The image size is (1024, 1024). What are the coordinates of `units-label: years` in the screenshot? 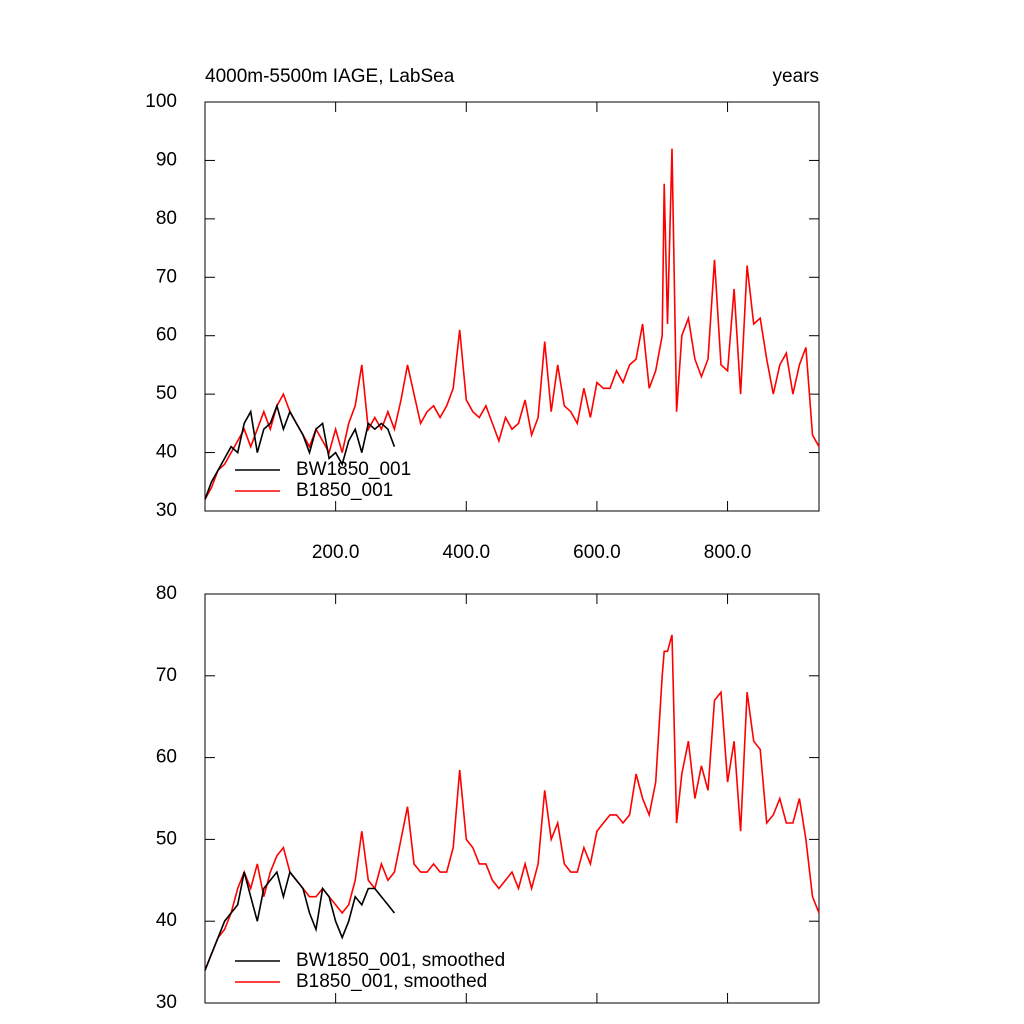 It's located at (796, 76).